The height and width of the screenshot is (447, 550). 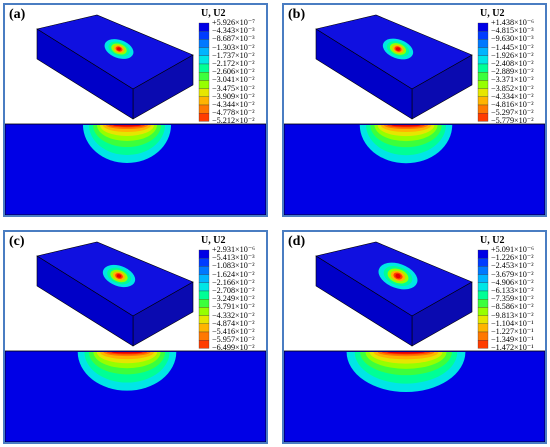 What do you see at coordinates (512, 63) in the screenshot?
I see `legend-value: −2.408×10⁻²` at bounding box center [512, 63].